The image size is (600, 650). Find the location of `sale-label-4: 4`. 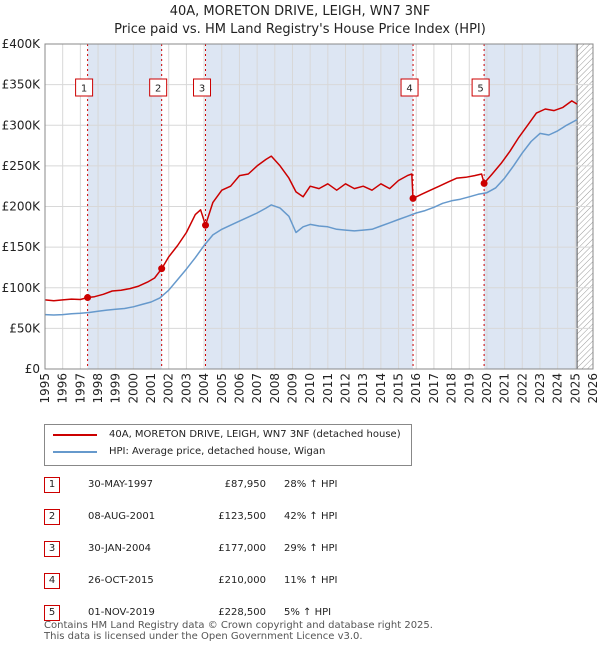

sale-label-4: 4 is located at coordinates (409, 89).